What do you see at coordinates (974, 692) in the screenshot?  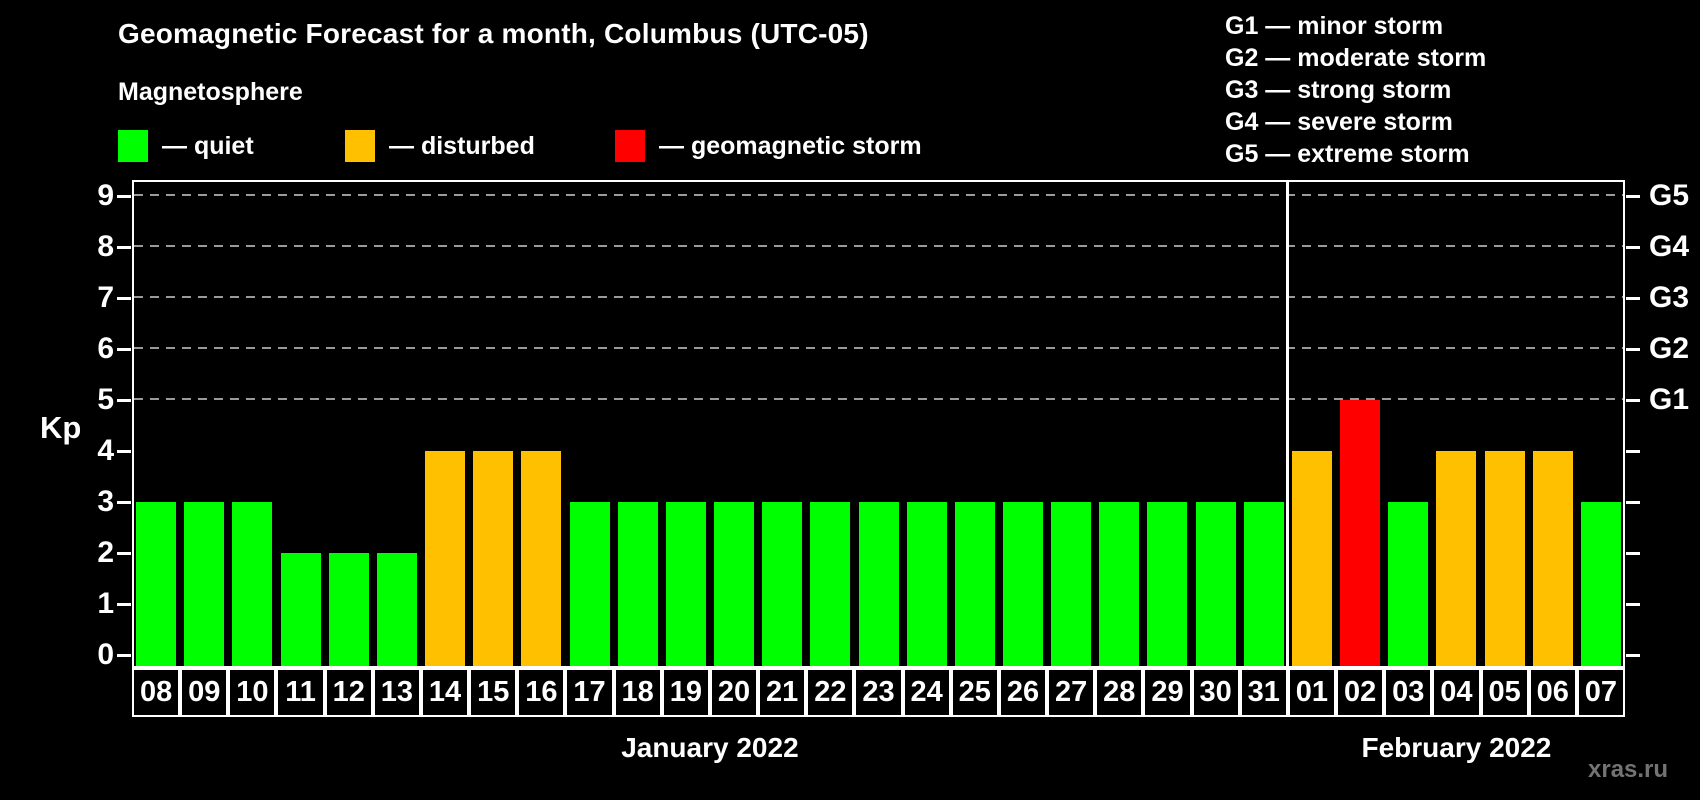 I see `day-label-25: 25` at bounding box center [974, 692].